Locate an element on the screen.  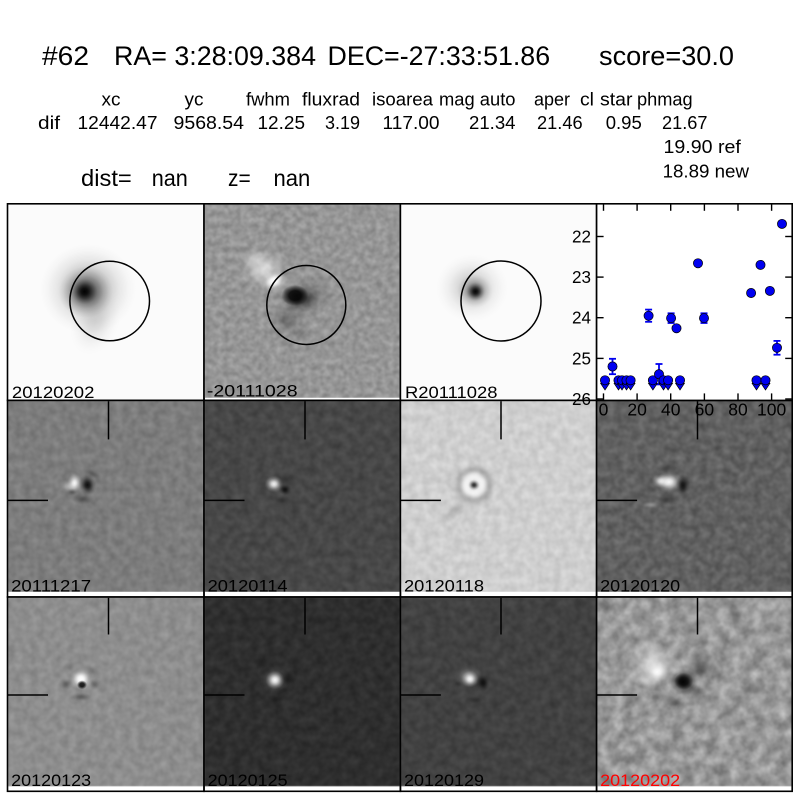
svg-text: 20120125 is located at coordinates (248, 781).